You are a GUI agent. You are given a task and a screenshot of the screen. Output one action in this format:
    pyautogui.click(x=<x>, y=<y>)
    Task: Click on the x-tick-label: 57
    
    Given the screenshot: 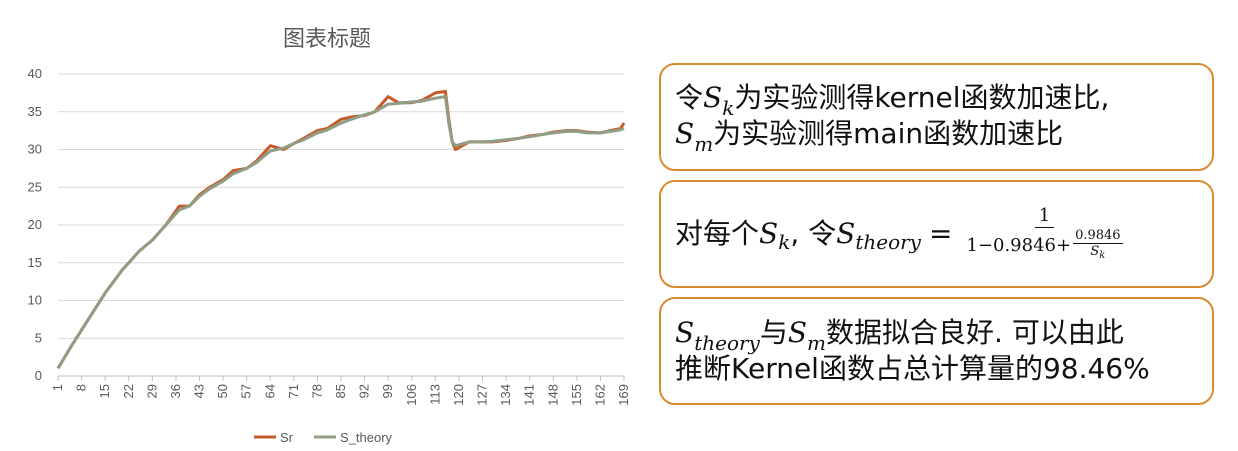 What is the action you would take?
    pyautogui.click(x=246, y=391)
    